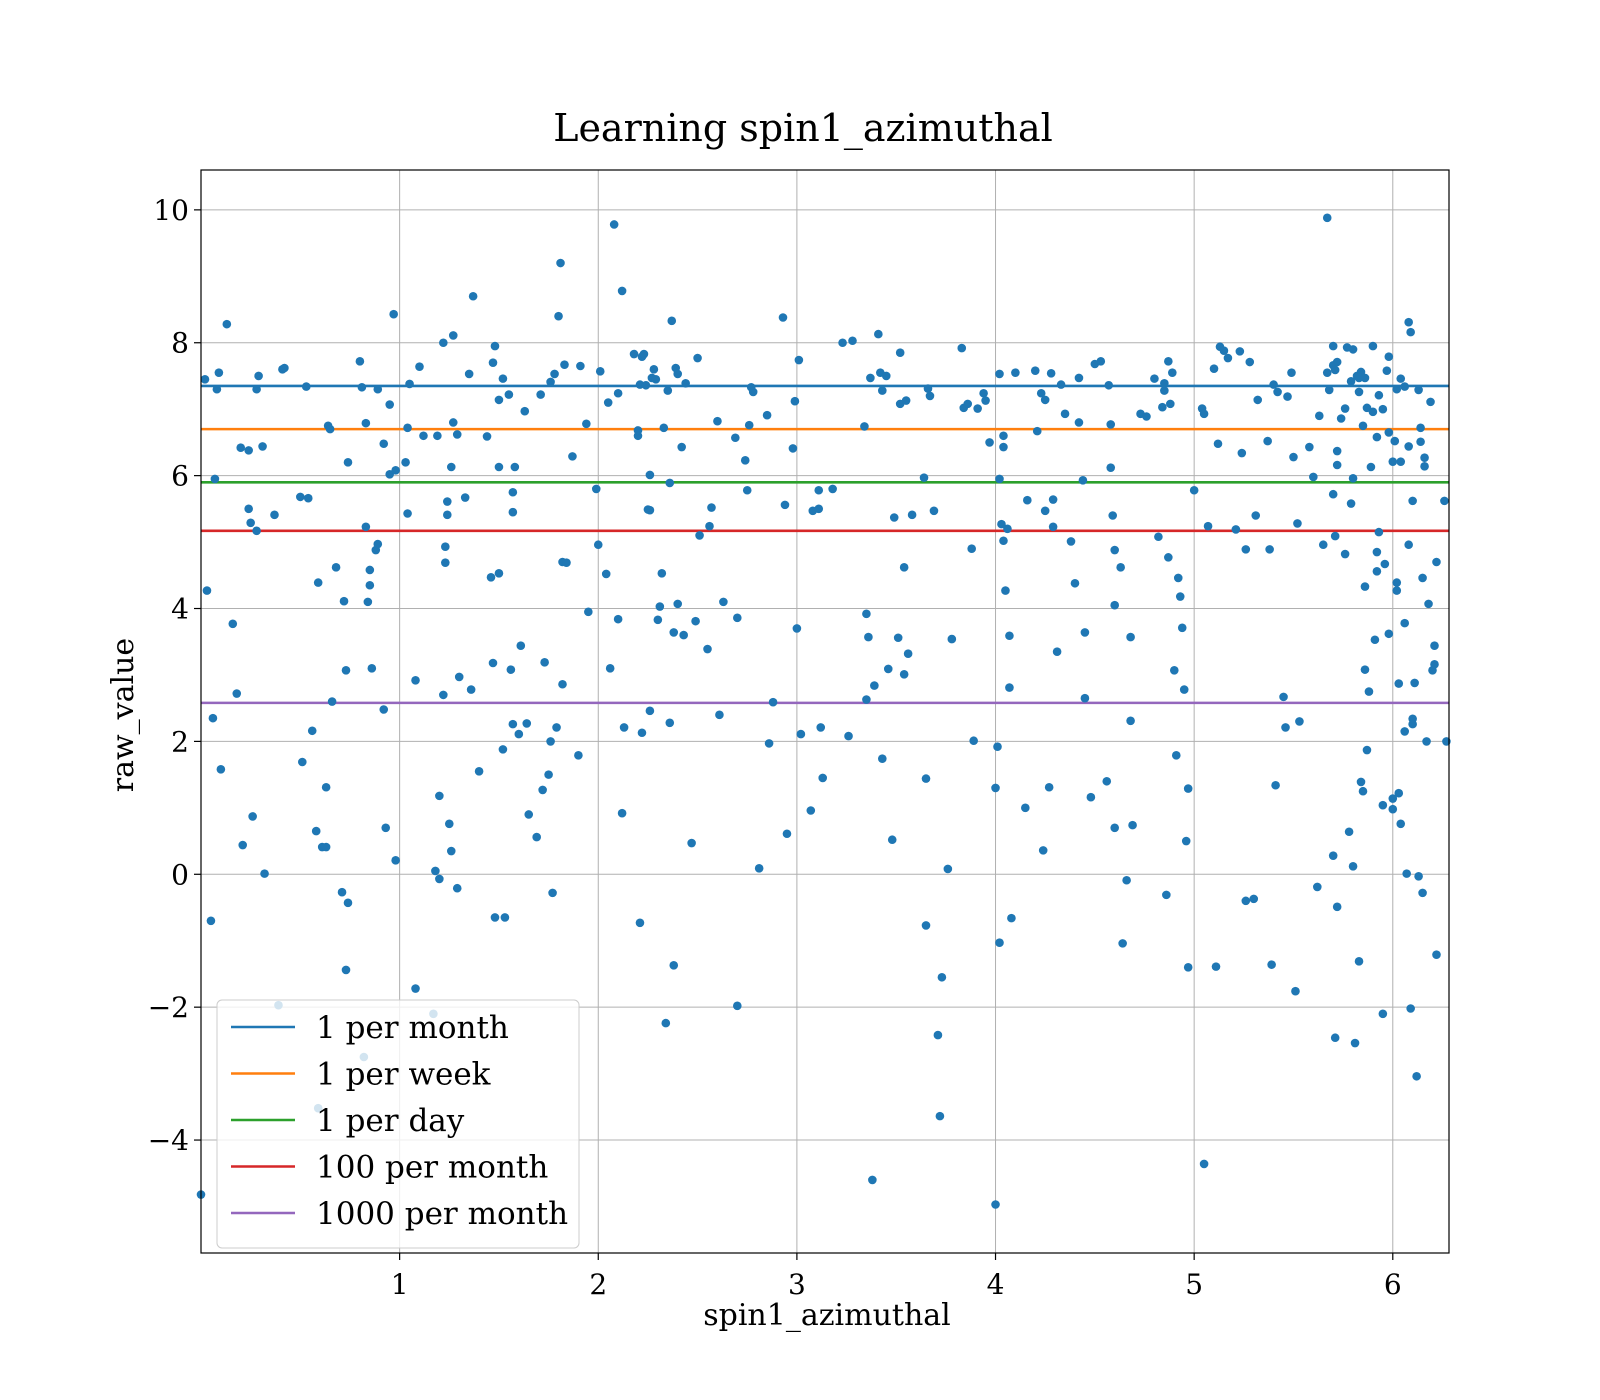  Describe the element at coordinates (412, 1028) in the screenshot. I see `legend-label: 1 per month` at that location.